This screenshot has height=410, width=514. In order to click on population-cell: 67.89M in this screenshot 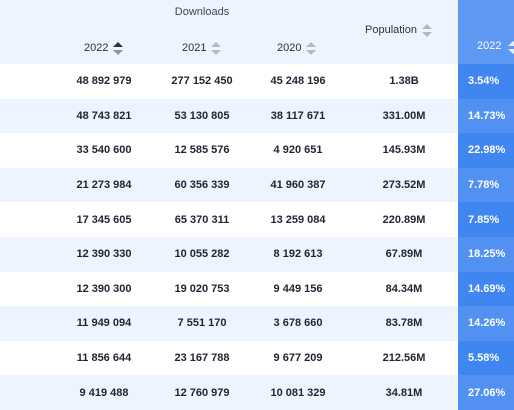, I will do `click(404, 254)`.